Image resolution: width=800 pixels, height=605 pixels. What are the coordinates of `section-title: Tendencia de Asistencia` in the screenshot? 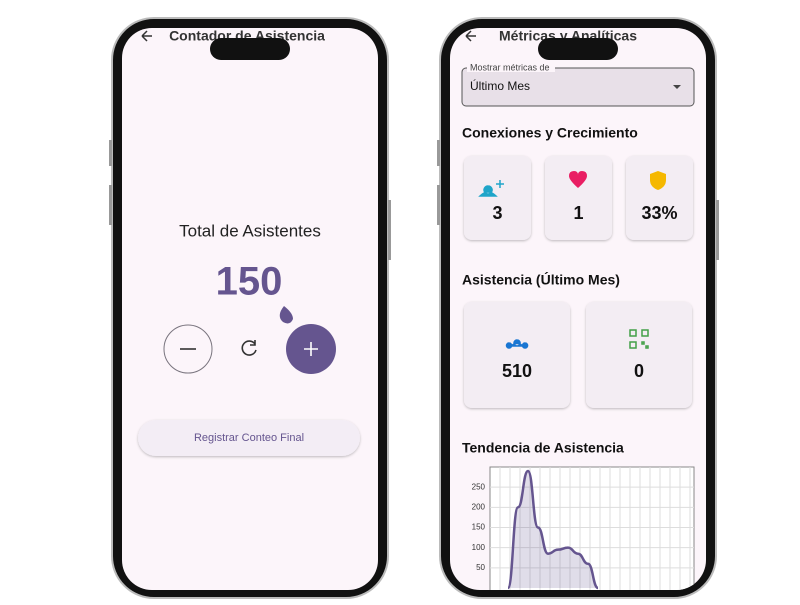 It's located at (543, 448).